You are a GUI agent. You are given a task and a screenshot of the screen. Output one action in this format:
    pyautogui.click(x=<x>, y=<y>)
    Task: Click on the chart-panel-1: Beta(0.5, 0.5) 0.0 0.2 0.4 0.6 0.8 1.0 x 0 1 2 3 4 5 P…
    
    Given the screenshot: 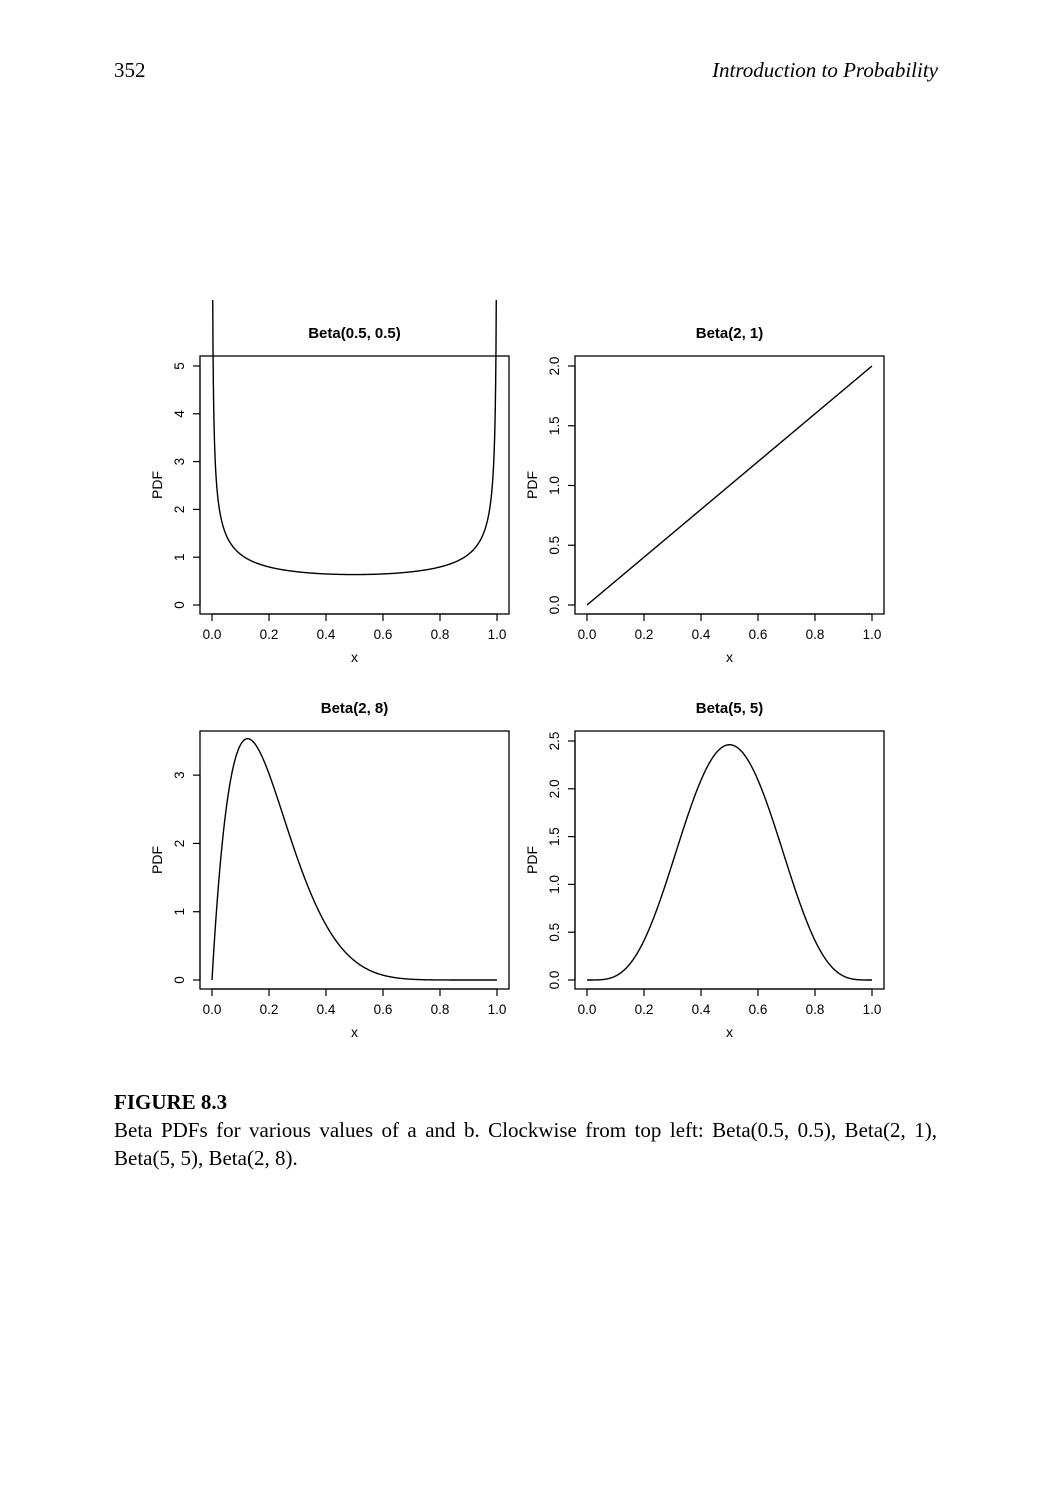 What is the action you would take?
    pyautogui.click(x=329, y=482)
    